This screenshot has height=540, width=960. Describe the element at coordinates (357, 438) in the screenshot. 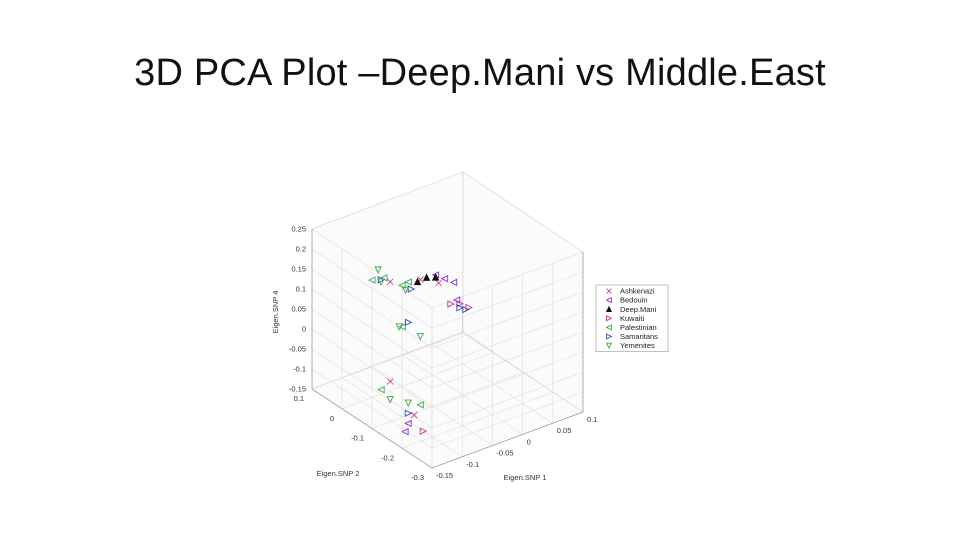

I see `y-tick-label: -0.1` at that location.